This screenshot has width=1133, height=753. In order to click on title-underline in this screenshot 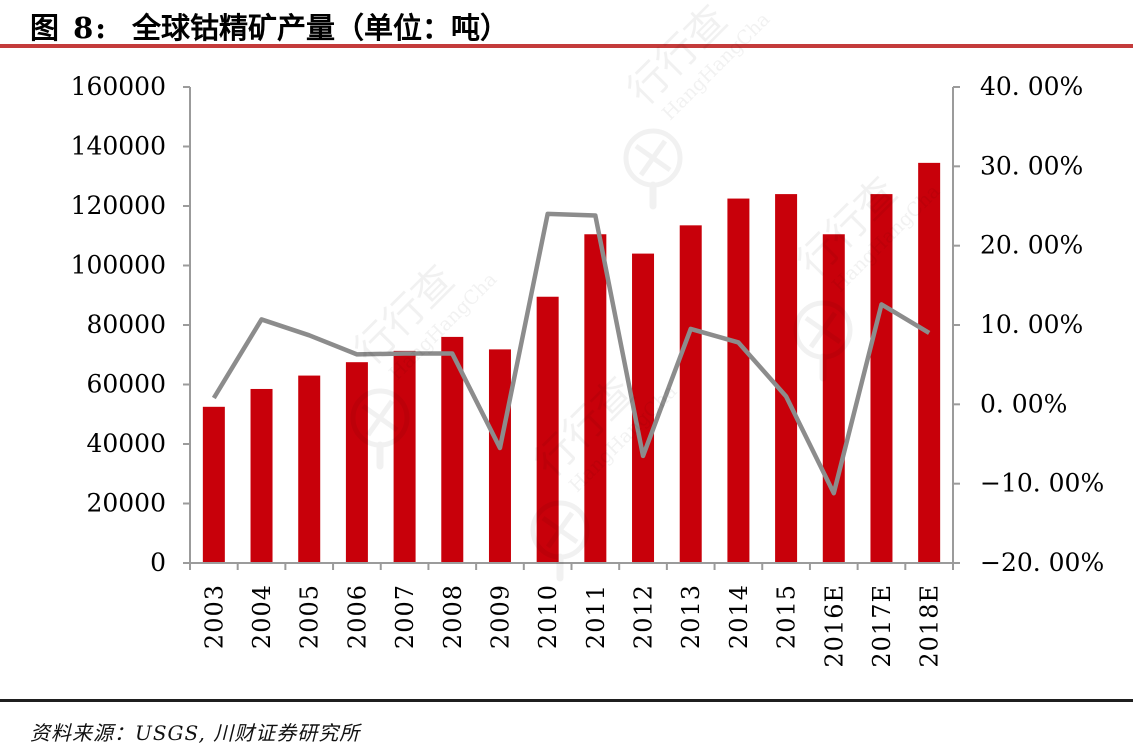, I will do `click(566, 46)`.